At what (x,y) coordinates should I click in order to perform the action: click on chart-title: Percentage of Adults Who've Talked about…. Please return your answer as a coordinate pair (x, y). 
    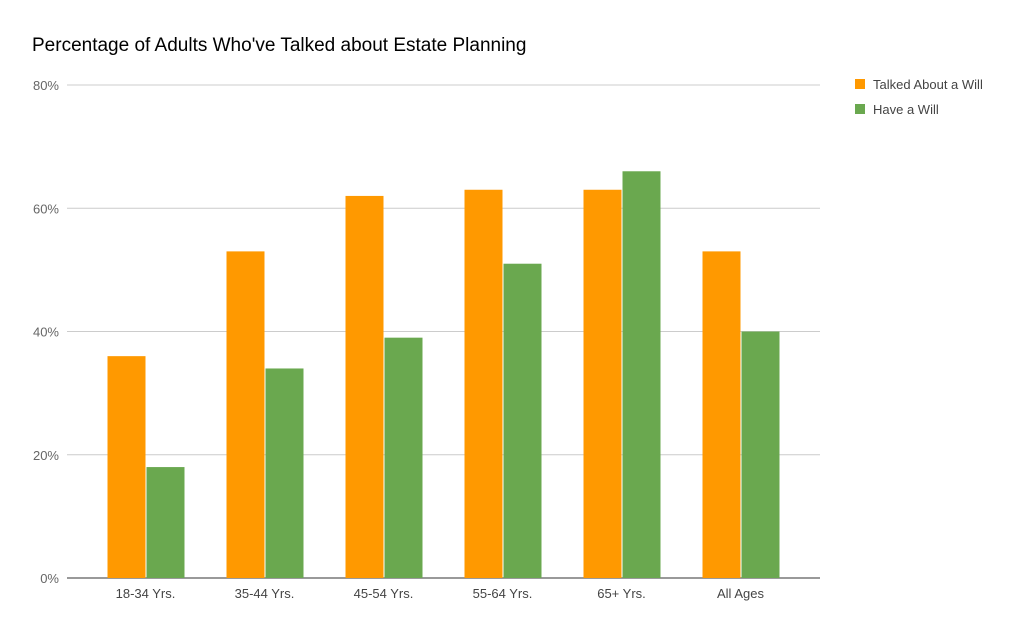
    Looking at the image, I should click on (279, 45).